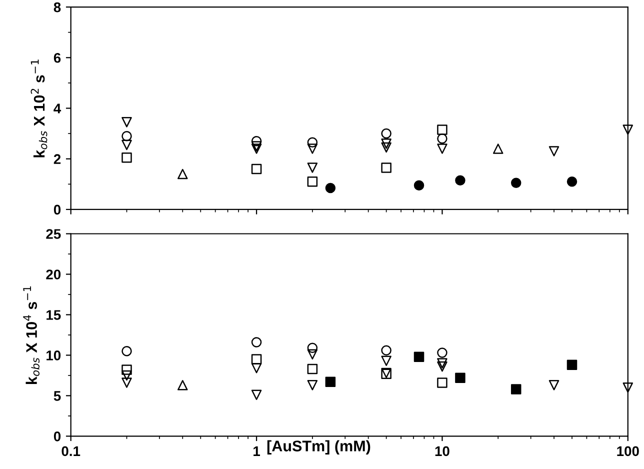 The image size is (644, 469). I want to click on x-axis-title: [AuSTm] (mM), so click(318, 447).